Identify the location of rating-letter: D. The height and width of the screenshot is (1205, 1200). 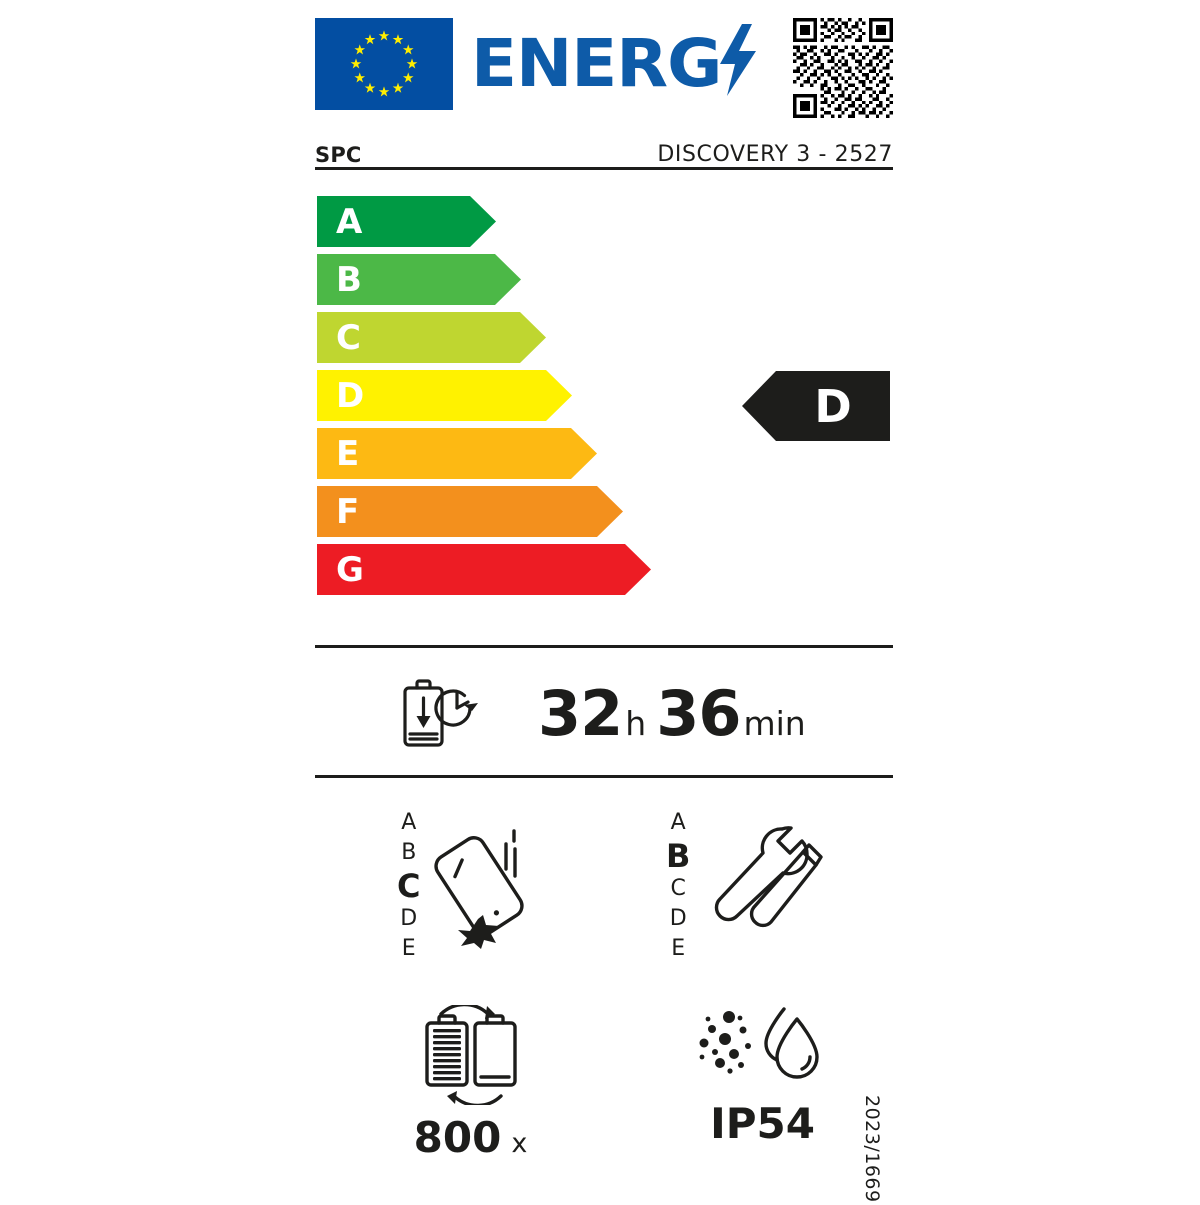
(833, 406).